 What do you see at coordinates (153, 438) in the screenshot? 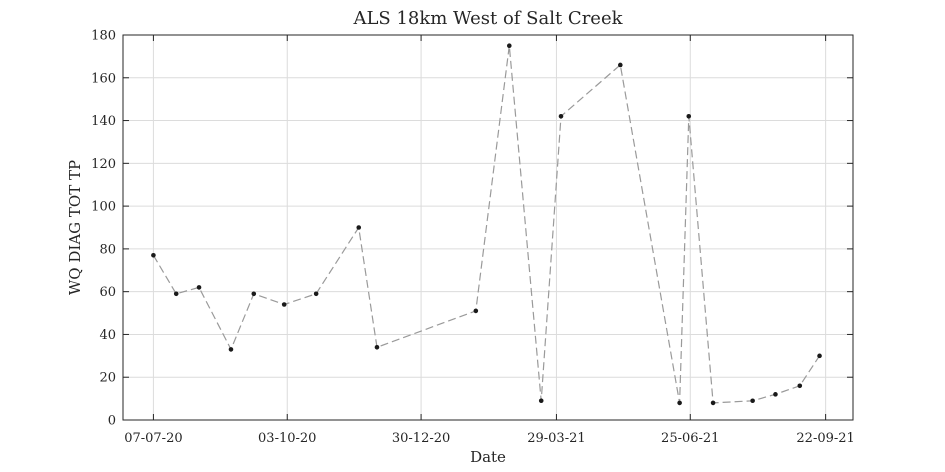
I see `x-tick-label: 07-07-20` at bounding box center [153, 438].